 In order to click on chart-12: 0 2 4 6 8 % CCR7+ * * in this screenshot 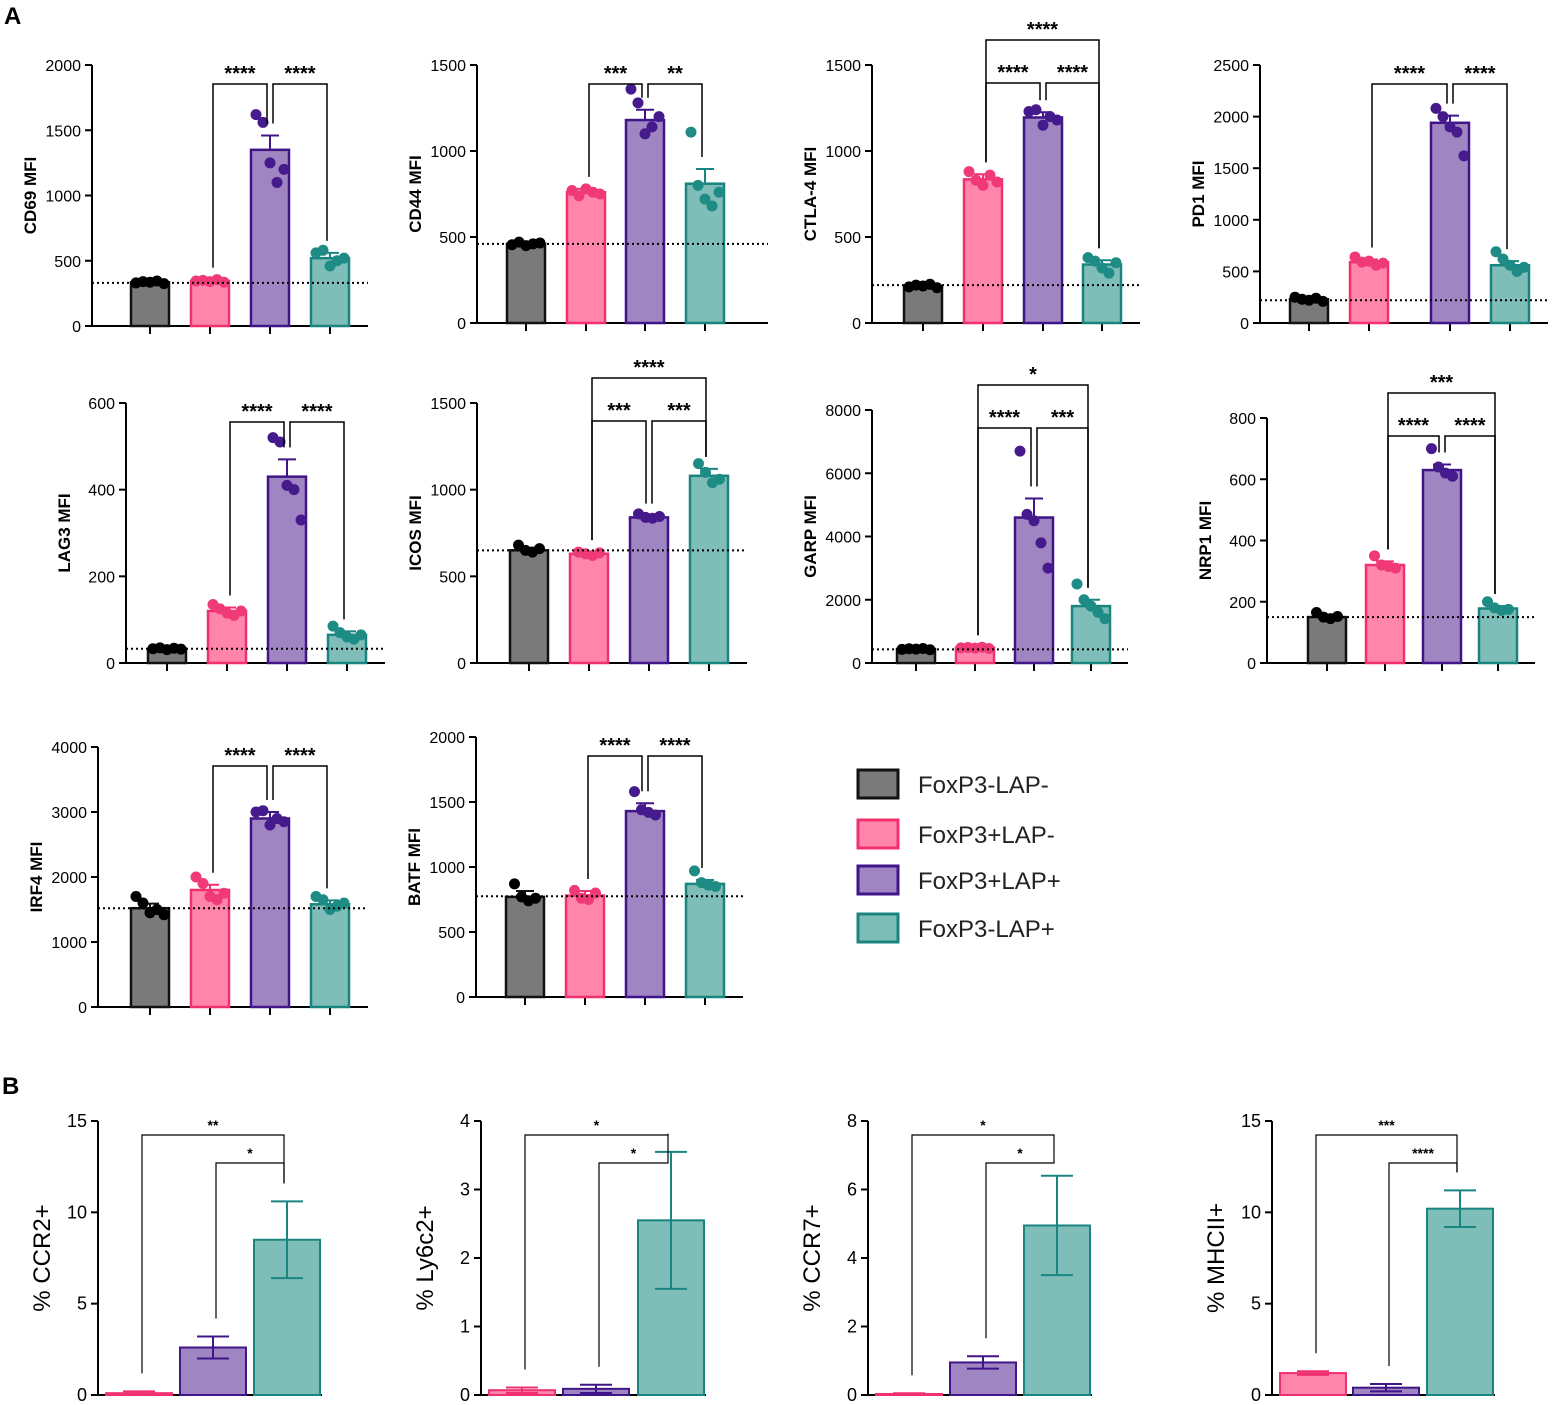, I will do `click(945, 1258)`.